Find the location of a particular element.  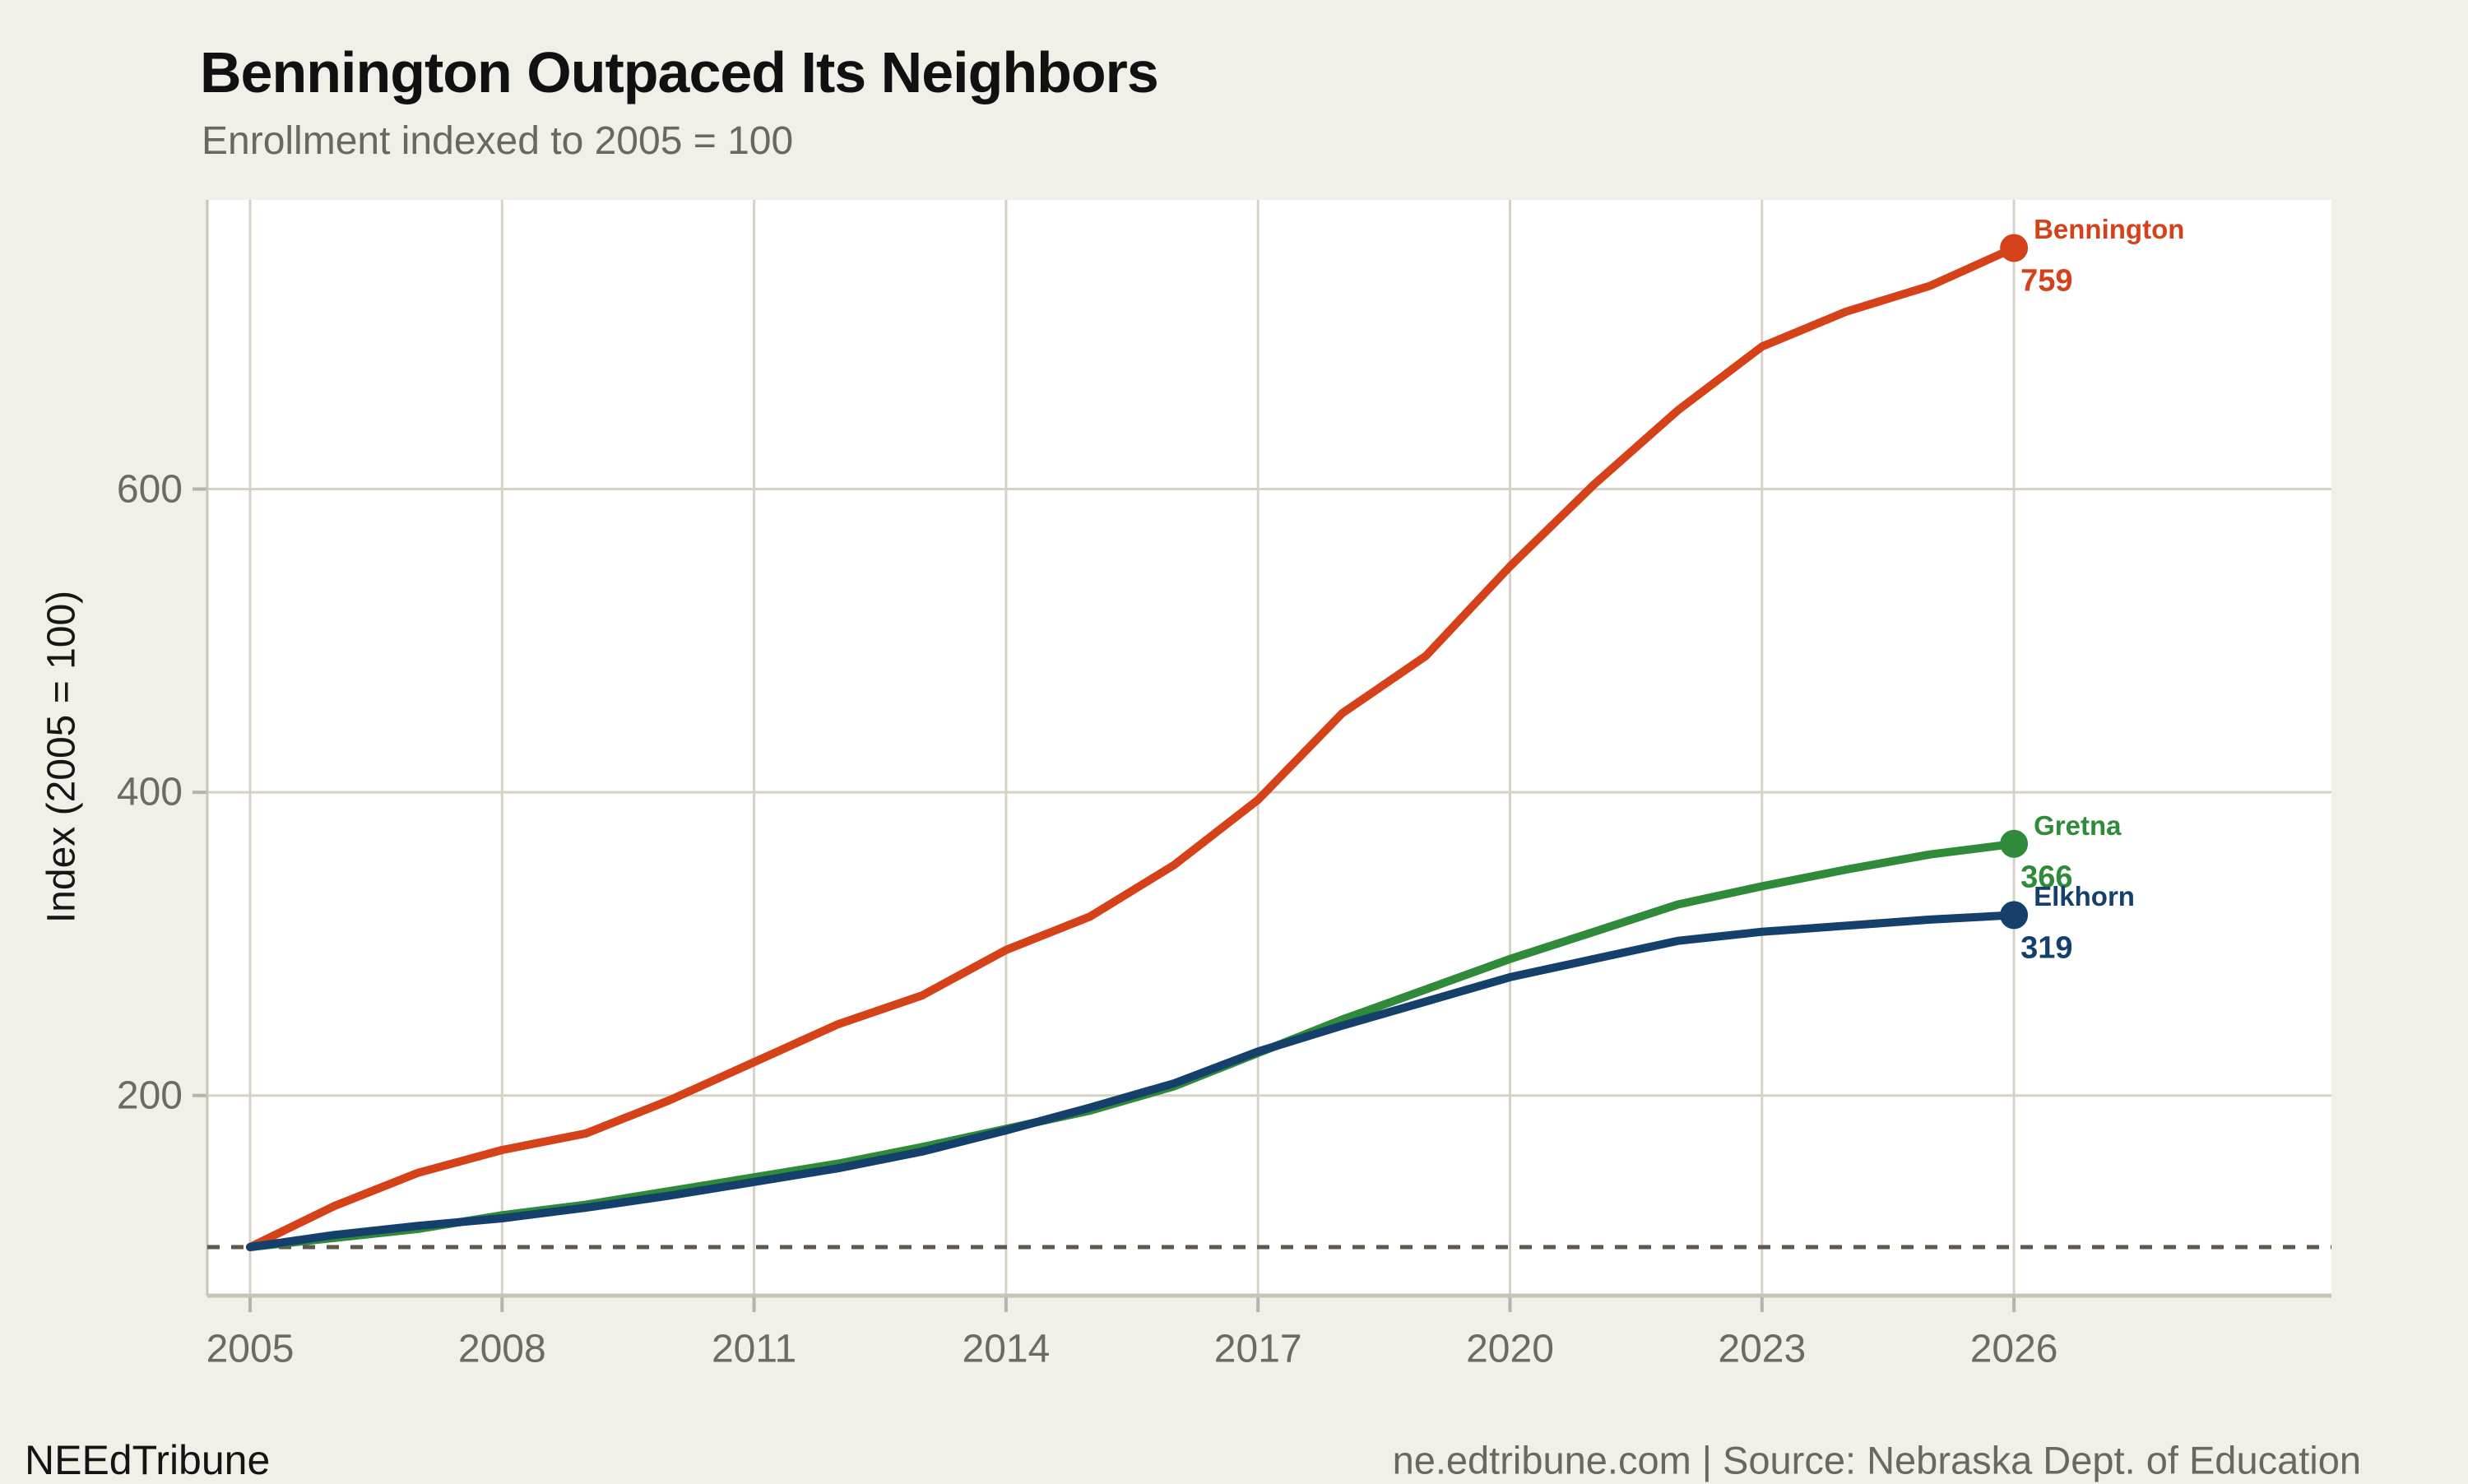

series-label-gretna: Gretna is located at coordinates (2078, 825).